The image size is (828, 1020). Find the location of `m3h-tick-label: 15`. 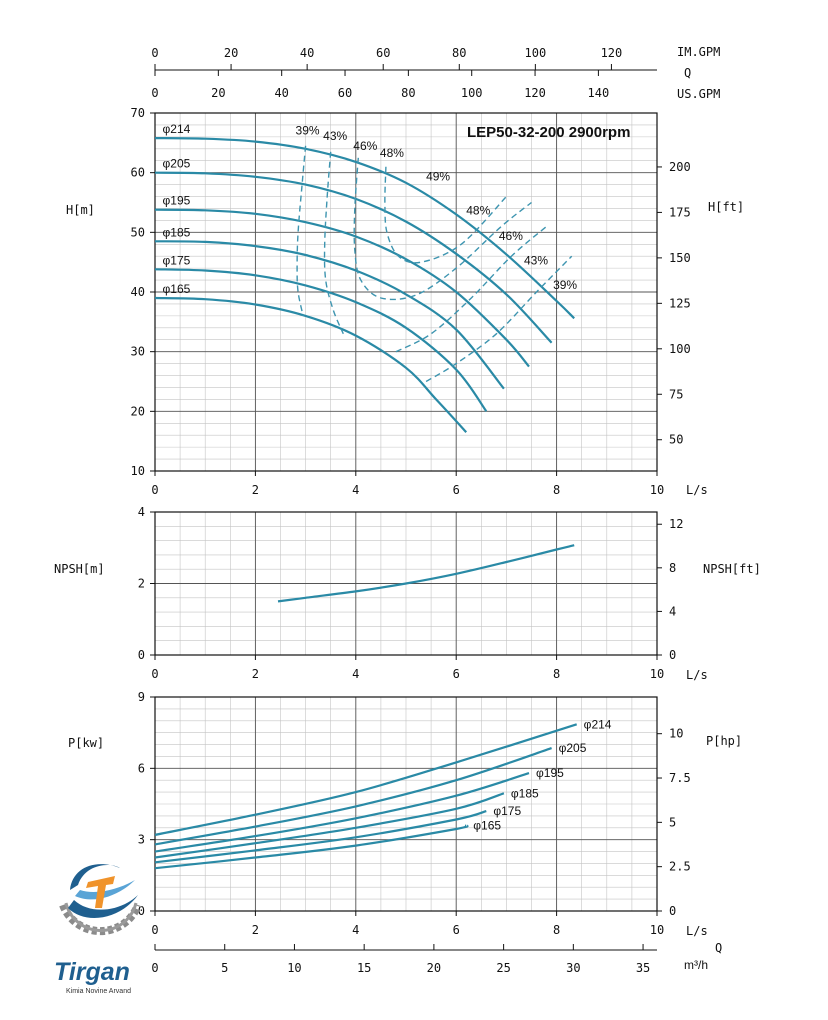

m3h-tick-label: 15 is located at coordinates (364, 968).